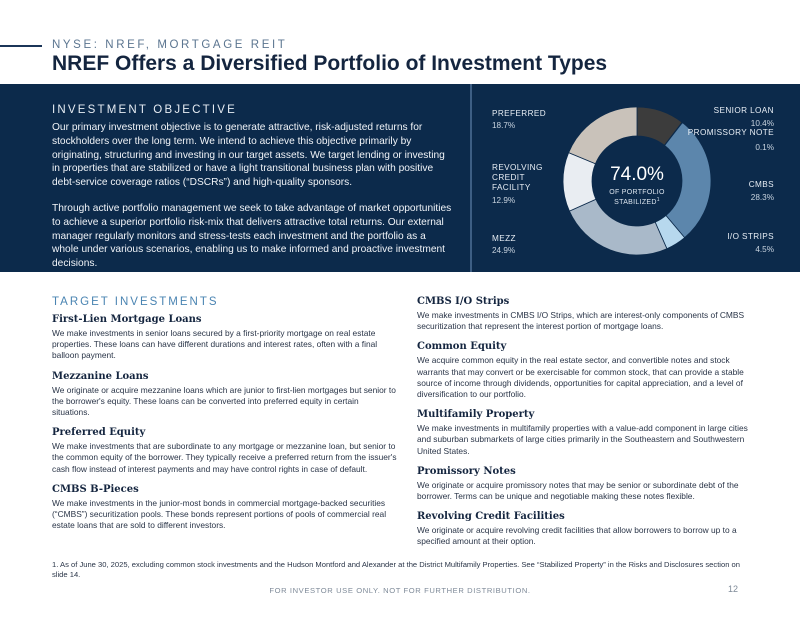 The height and width of the screenshot is (618, 800). What do you see at coordinates (491, 517) in the screenshot?
I see `target-item-title: Revolving Credit Facilities` at bounding box center [491, 517].